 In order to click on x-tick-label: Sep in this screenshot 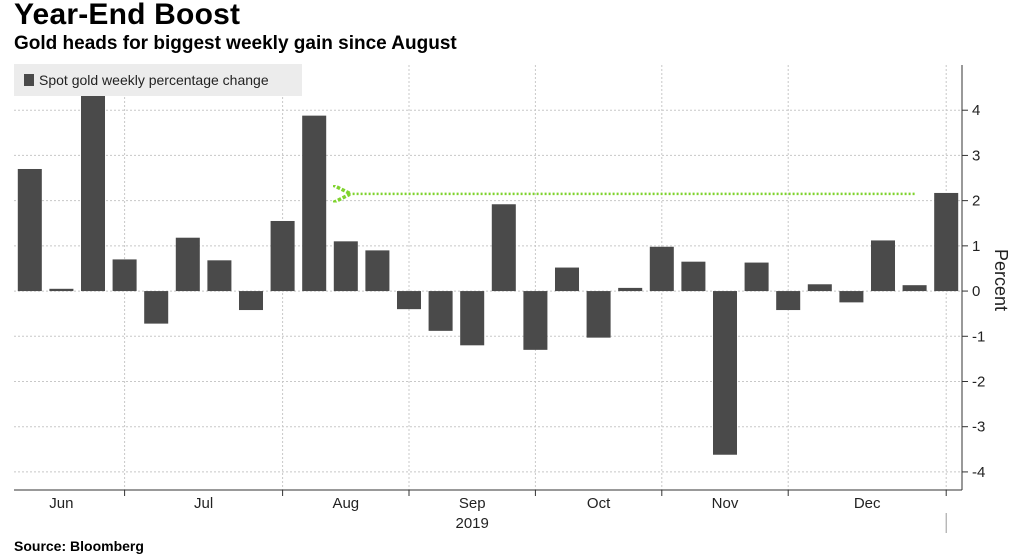, I will do `click(472, 503)`.